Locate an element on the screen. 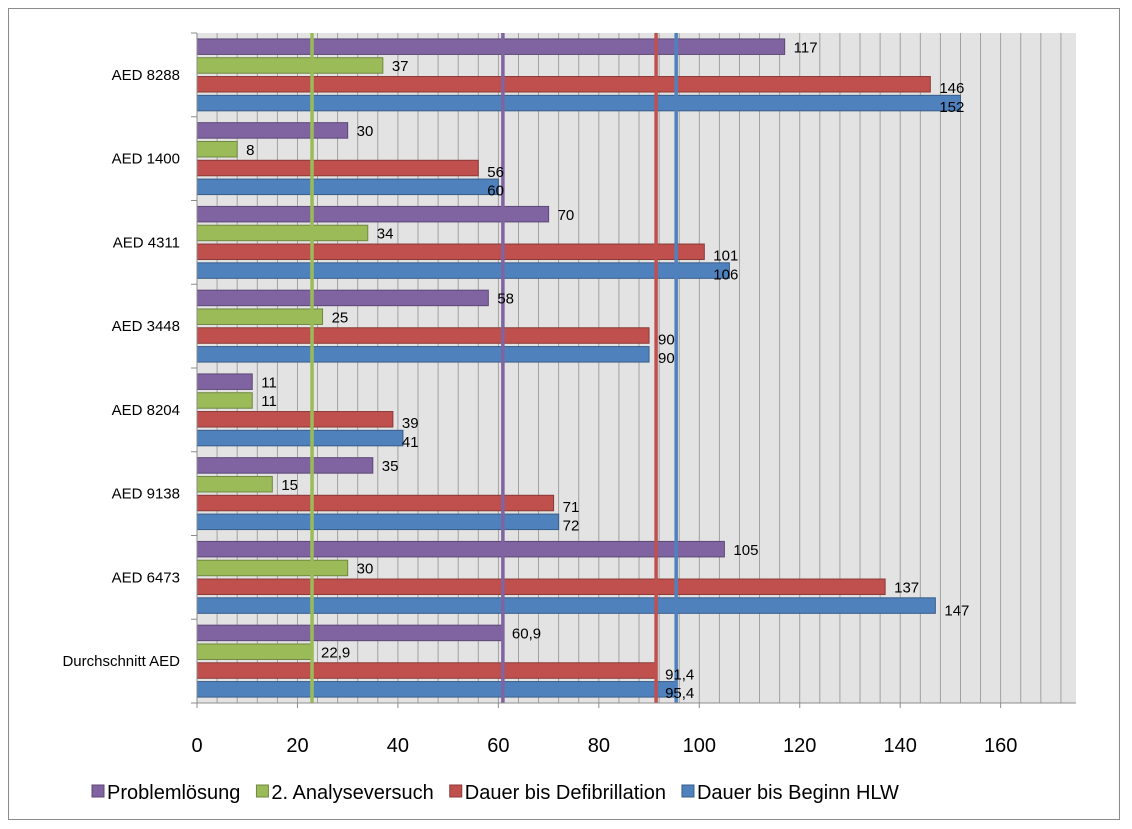 This screenshot has height=829, width=1132. data-label-2-4: 25 is located at coordinates (340, 317).